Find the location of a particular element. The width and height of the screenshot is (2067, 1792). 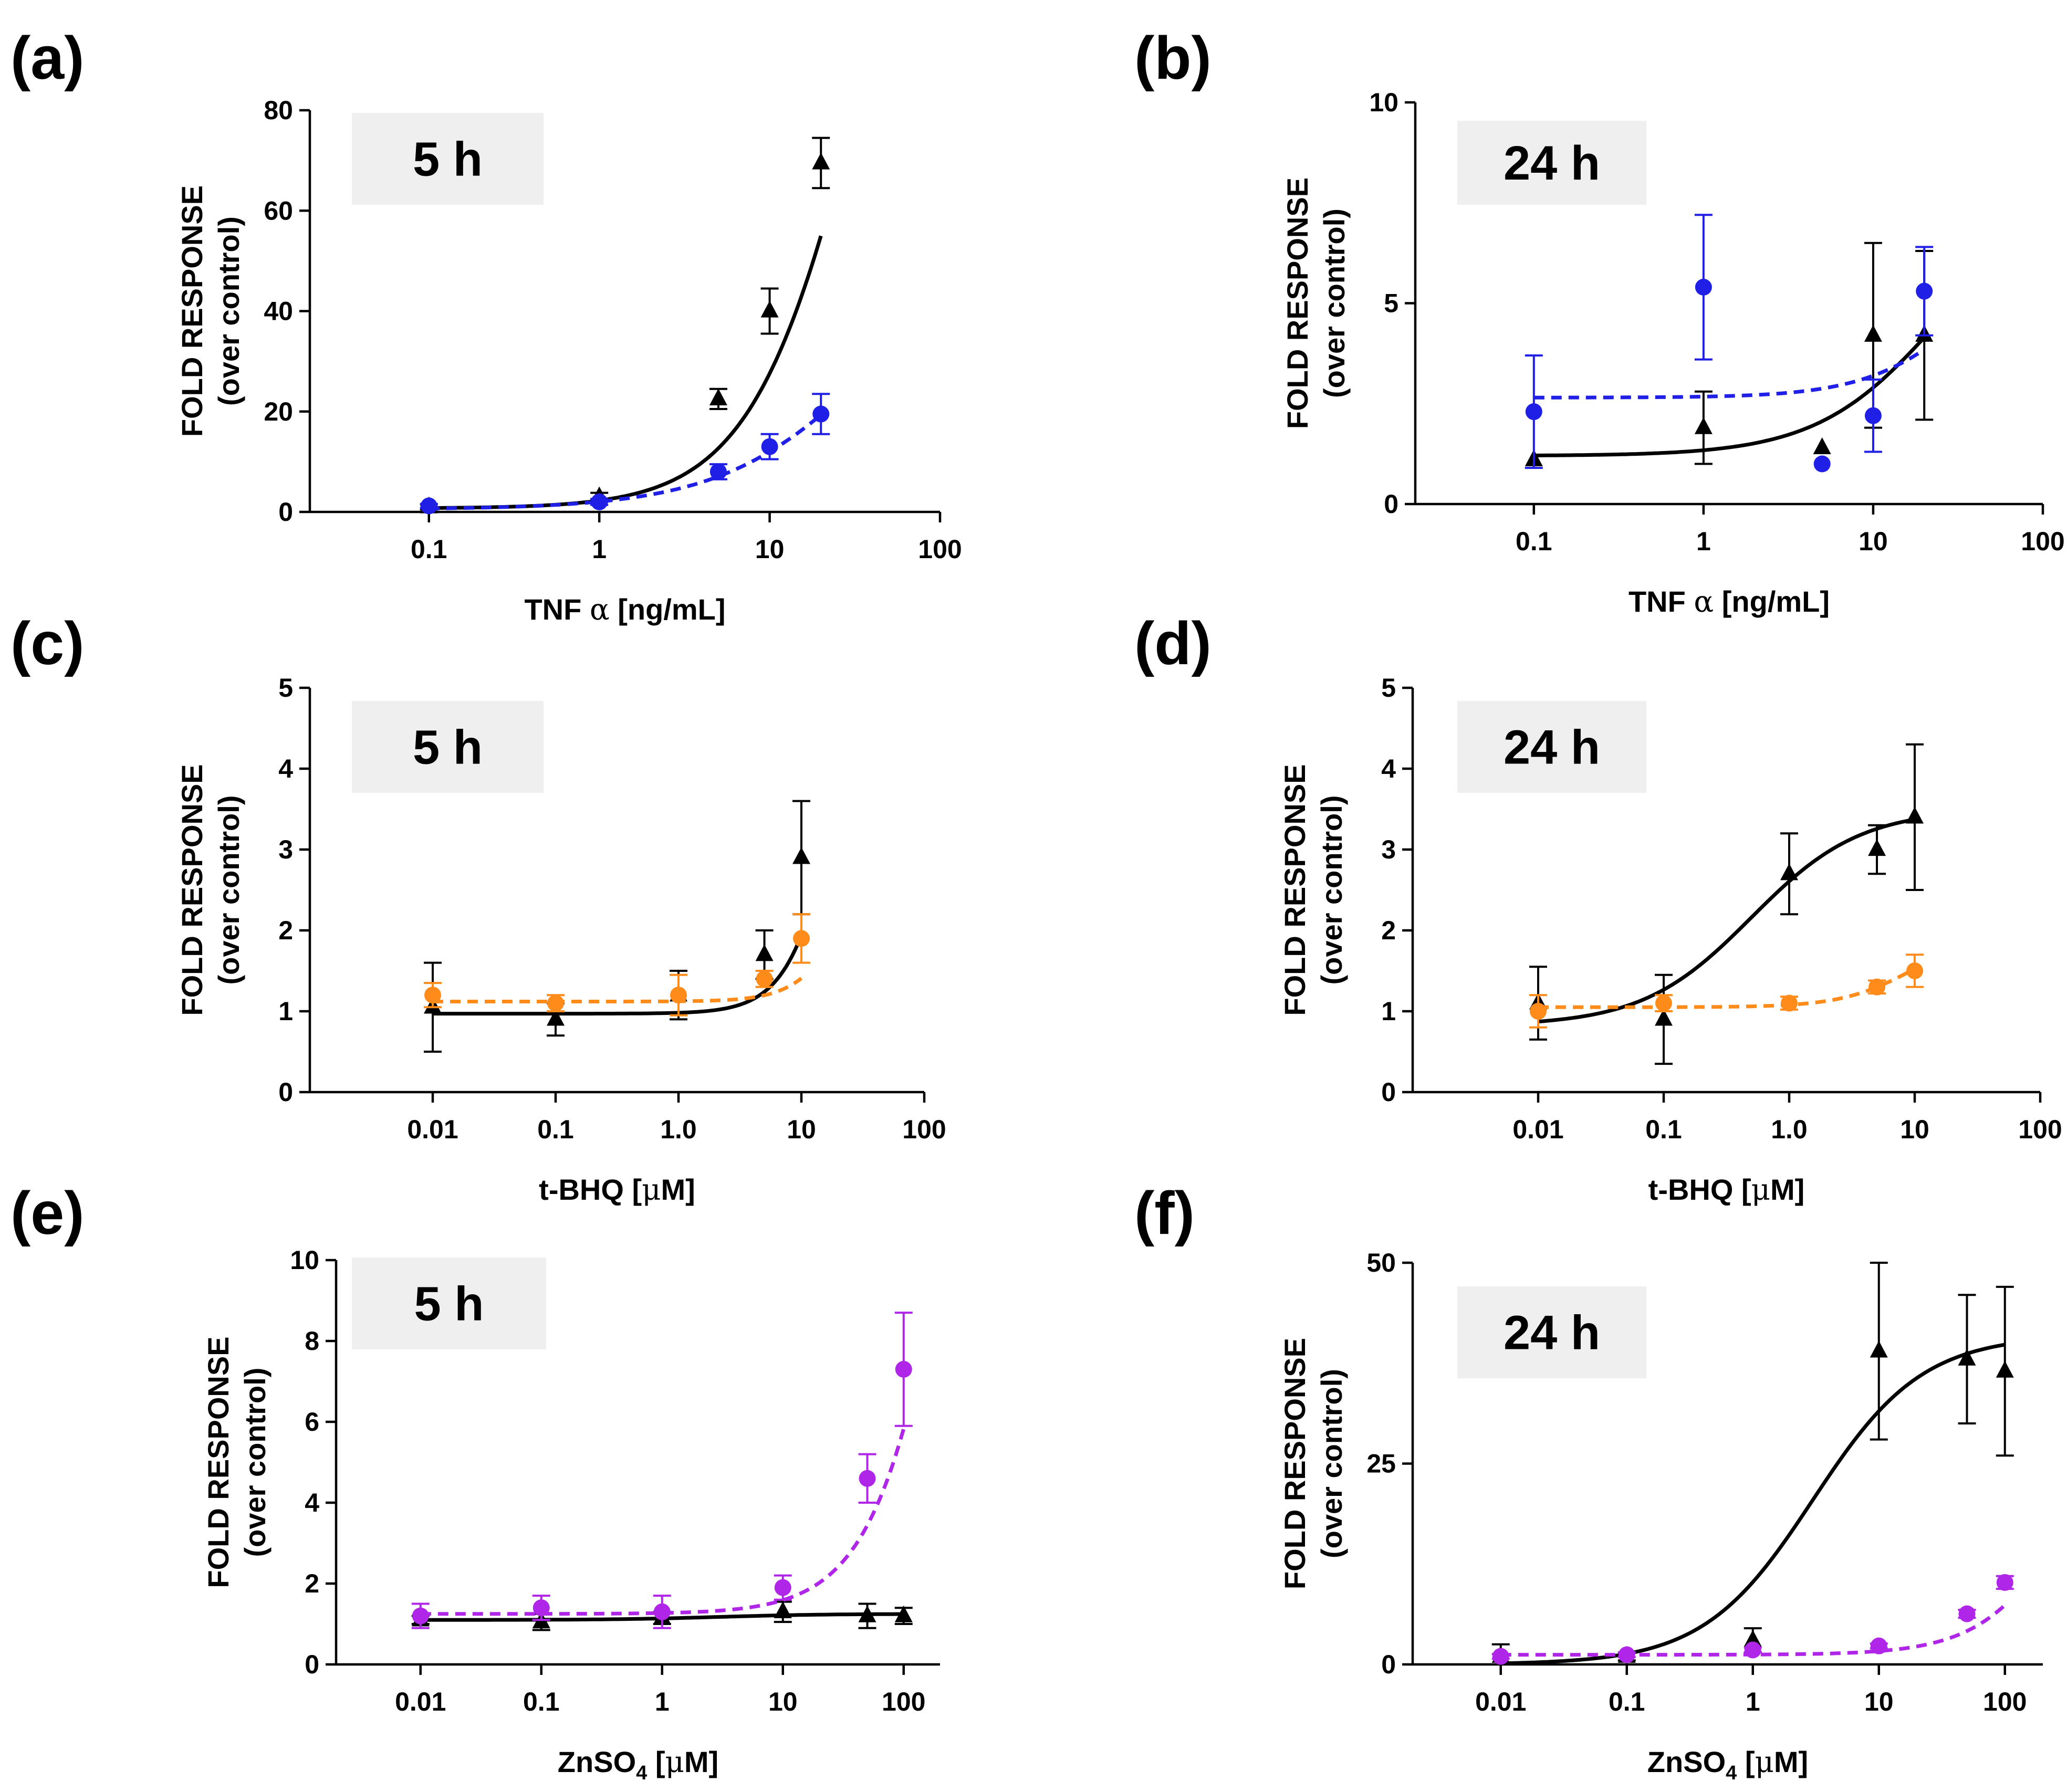

x-axis-label: TNF α [ng/mL] is located at coordinates (1729, 602).